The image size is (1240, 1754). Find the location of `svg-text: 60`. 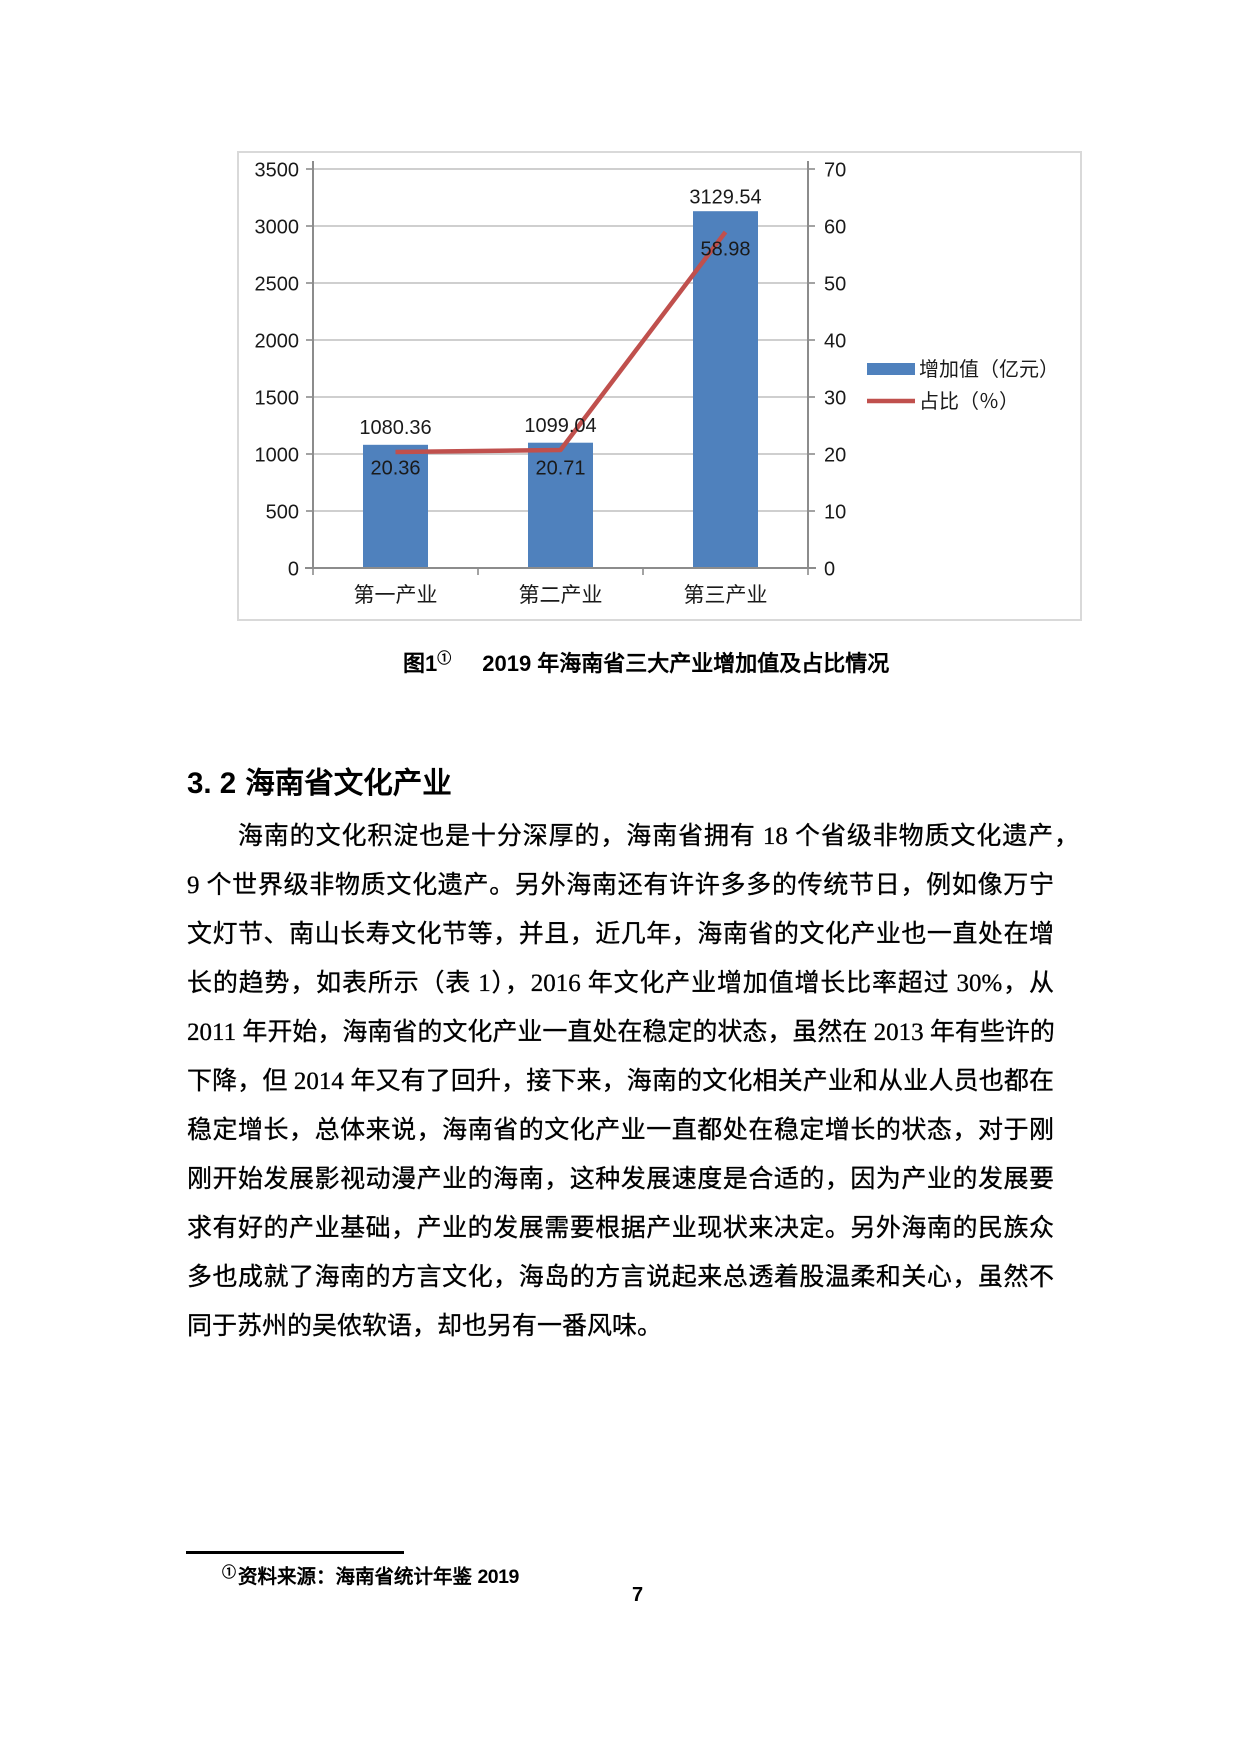

svg-text: 60 is located at coordinates (835, 228).